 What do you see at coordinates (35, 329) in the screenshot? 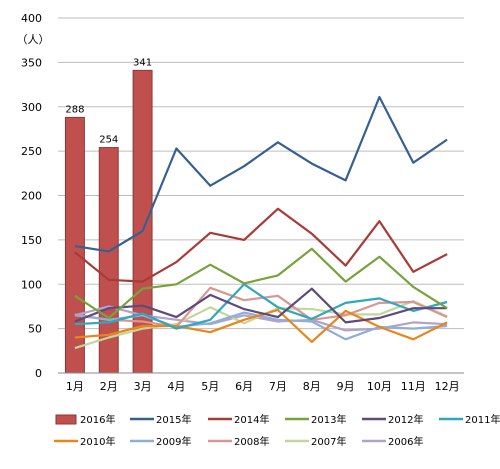
I see `y-tick-label: 50` at bounding box center [35, 329].